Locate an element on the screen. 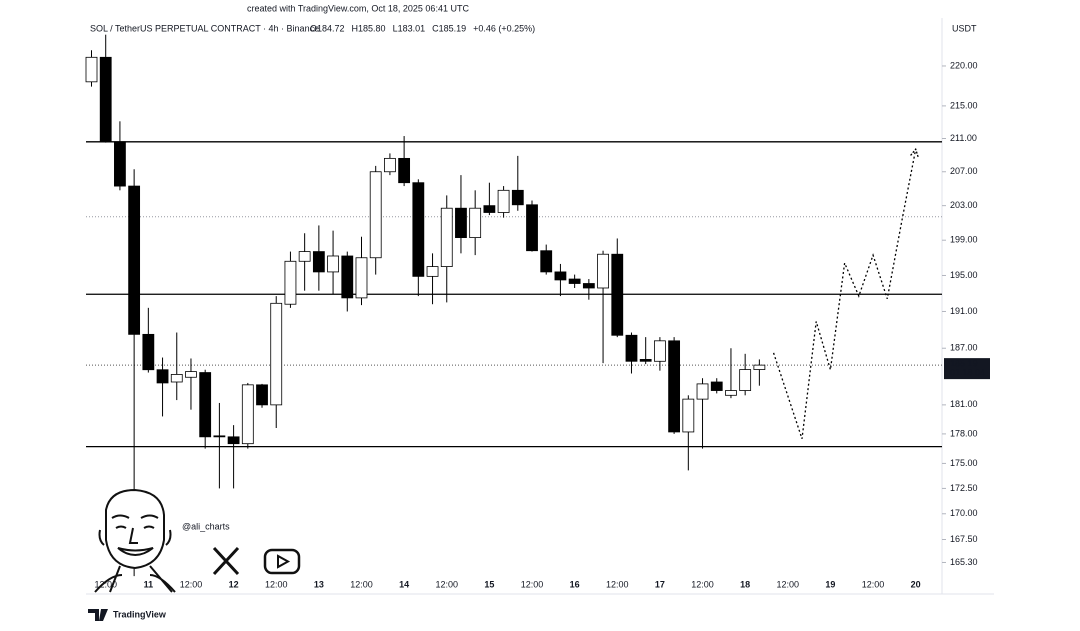 This screenshot has width=1080, height=631. x-tick-label: 15 is located at coordinates (489, 584).